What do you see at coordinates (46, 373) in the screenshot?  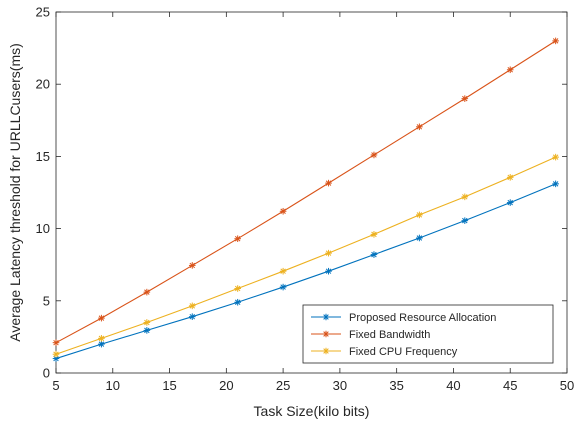 I see `y-tick-label: 0` at bounding box center [46, 373].